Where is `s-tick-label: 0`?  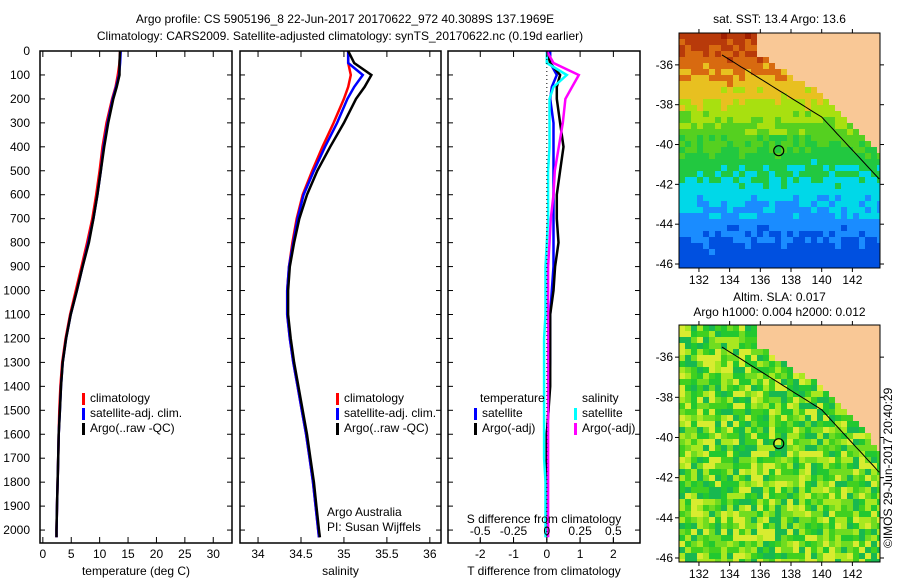 s-tick-label: 0 is located at coordinates (546, 531).